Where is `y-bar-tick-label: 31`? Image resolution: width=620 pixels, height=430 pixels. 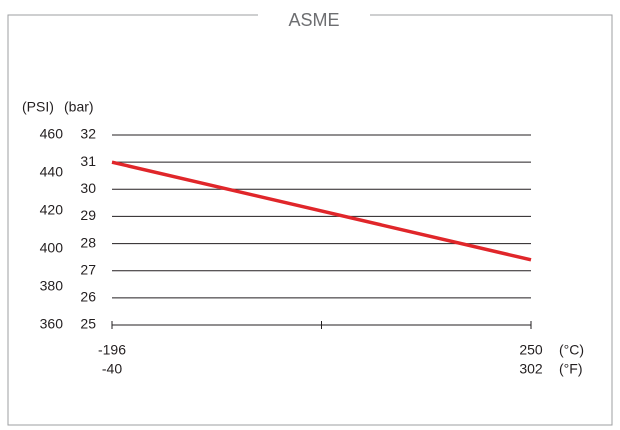
y-bar-tick-label: 31 is located at coordinates (88, 161).